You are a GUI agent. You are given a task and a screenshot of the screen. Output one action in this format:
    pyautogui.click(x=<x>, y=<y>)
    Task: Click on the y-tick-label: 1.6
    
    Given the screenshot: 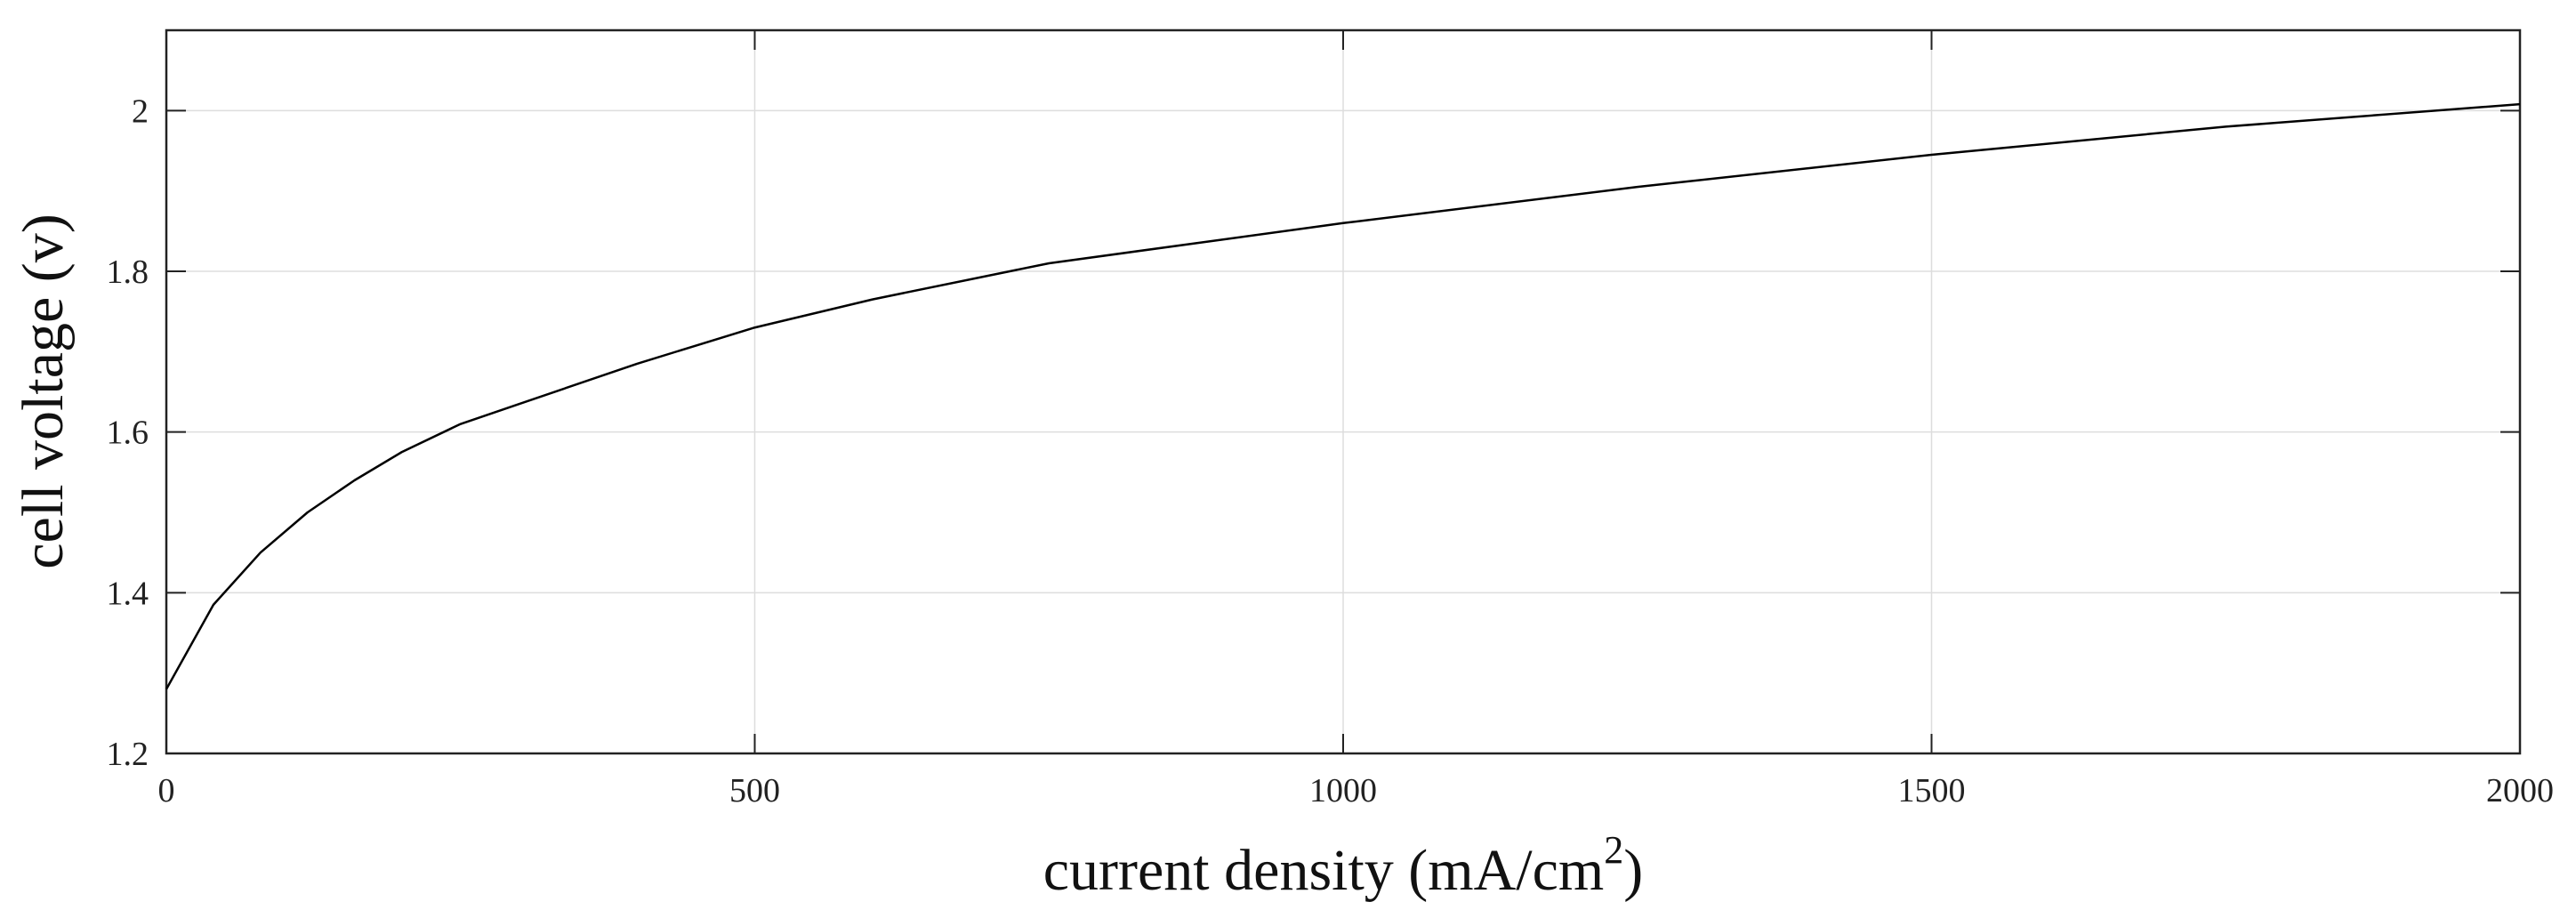 What is the action you would take?
    pyautogui.click(x=128, y=433)
    